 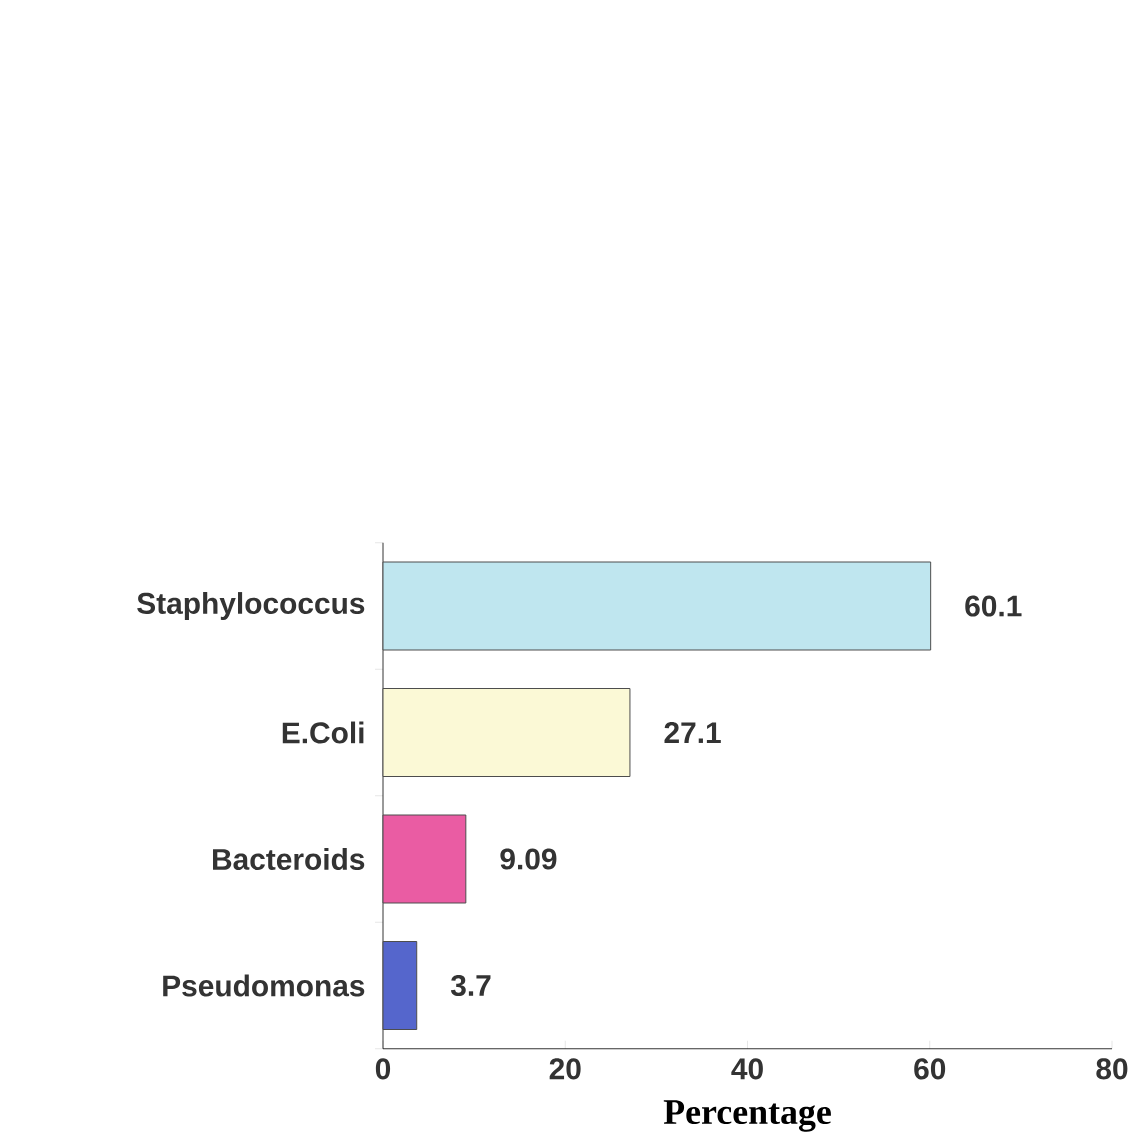 What do you see at coordinates (251, 606) in the screenshot?
I see `y-tick-label: Staphylococcus` at bounding box center [251, 606].